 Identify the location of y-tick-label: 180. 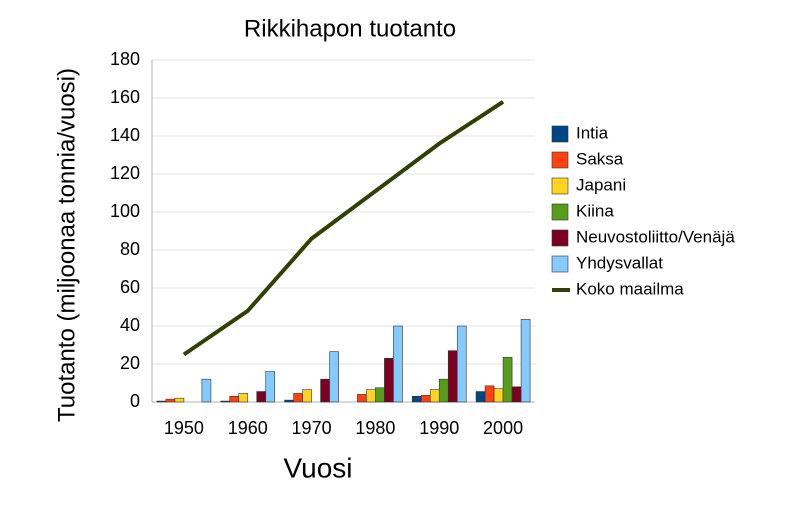
(125, 59).